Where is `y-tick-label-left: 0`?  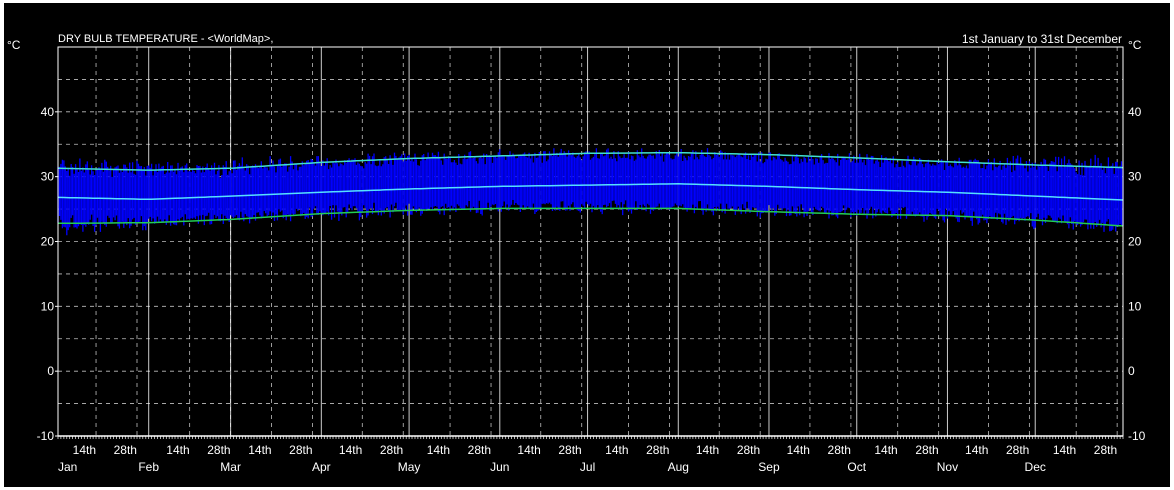
y-tick-label-left: 0 is located at coordinates (50, 371).